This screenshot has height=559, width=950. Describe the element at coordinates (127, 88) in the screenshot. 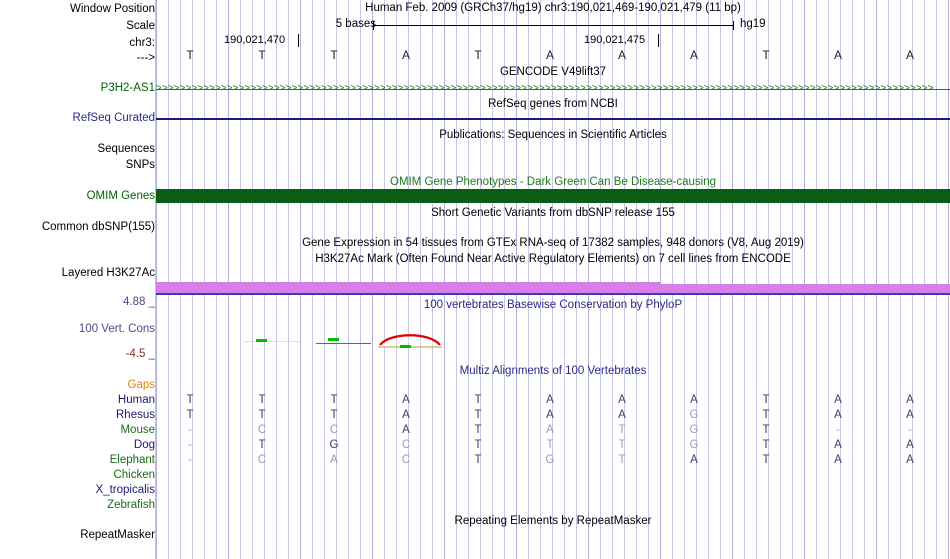

I see `label-gencode-gene: P3H2-AS1` at that location.